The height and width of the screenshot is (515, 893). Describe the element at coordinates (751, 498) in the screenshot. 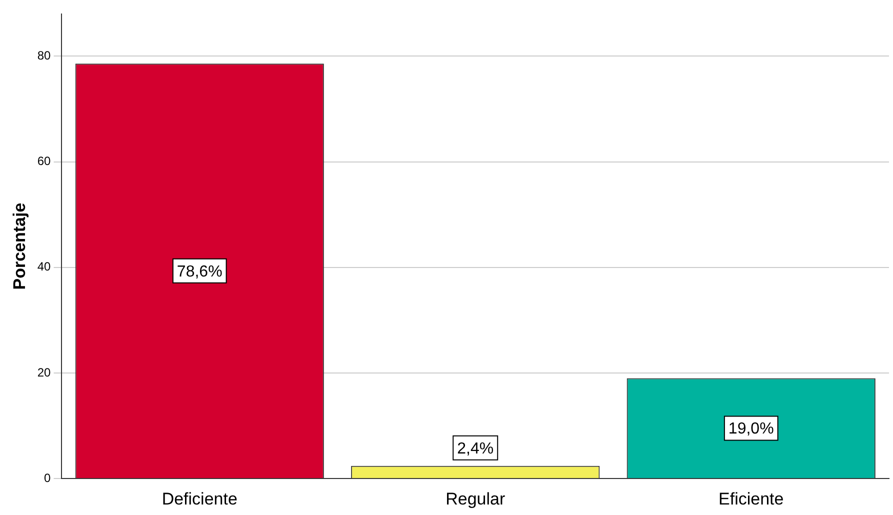

I see `x-tick-label: Eficiente` at that location.